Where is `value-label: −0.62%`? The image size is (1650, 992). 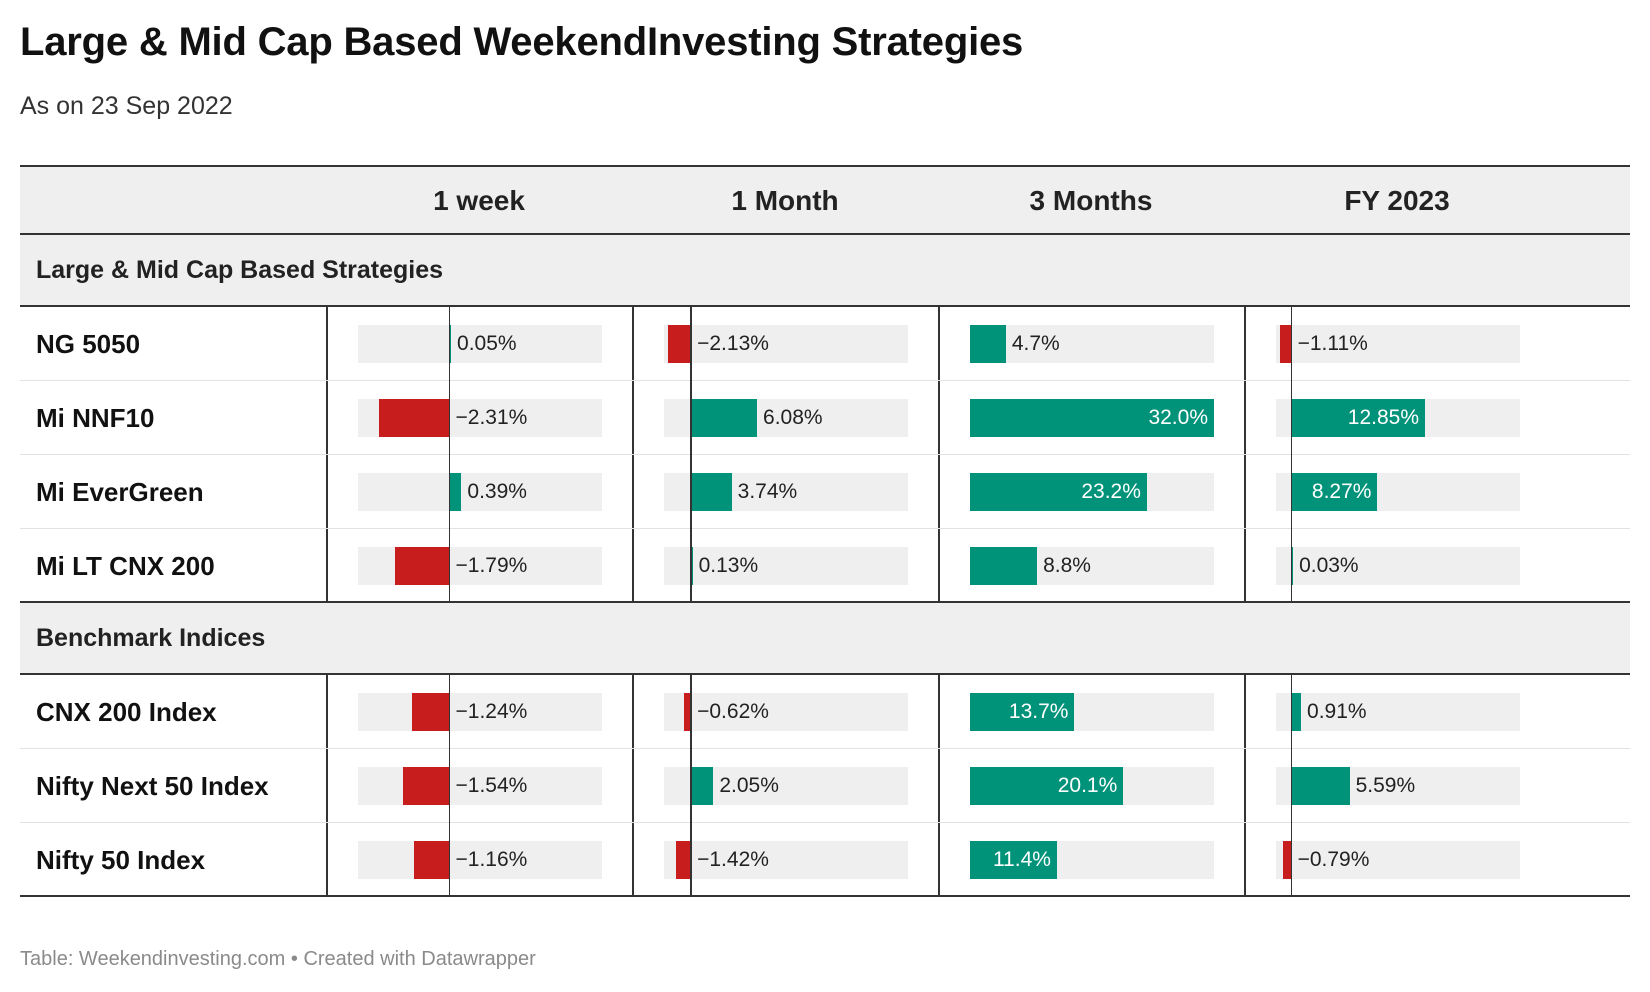 value-label: −0.62% is located at coordinates (733, 711).